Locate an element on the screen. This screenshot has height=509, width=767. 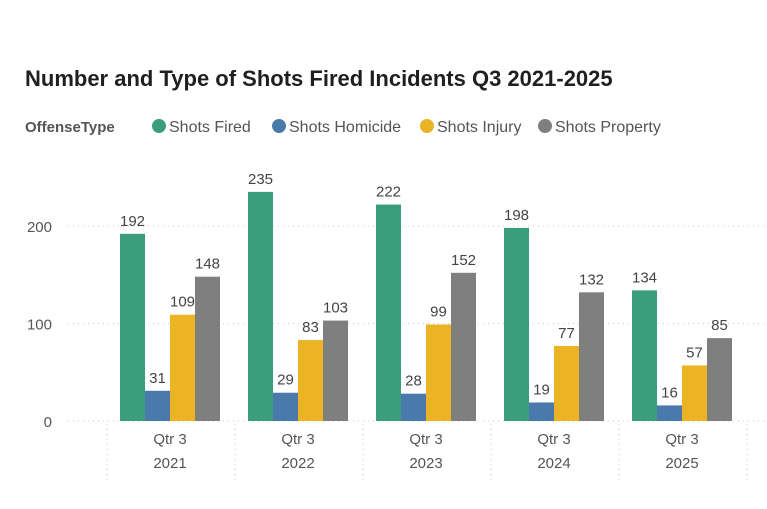
x-tick-label: 2025 is located at coordinates (681, 463).